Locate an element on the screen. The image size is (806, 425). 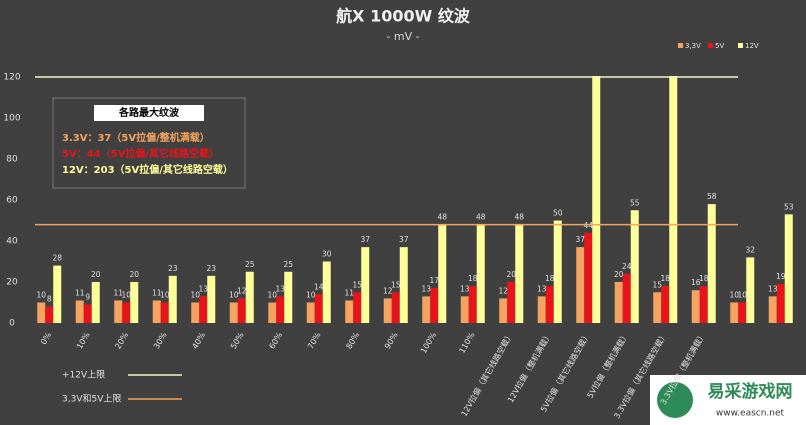
legend-label: 5V is located at coordinates (719, 46).